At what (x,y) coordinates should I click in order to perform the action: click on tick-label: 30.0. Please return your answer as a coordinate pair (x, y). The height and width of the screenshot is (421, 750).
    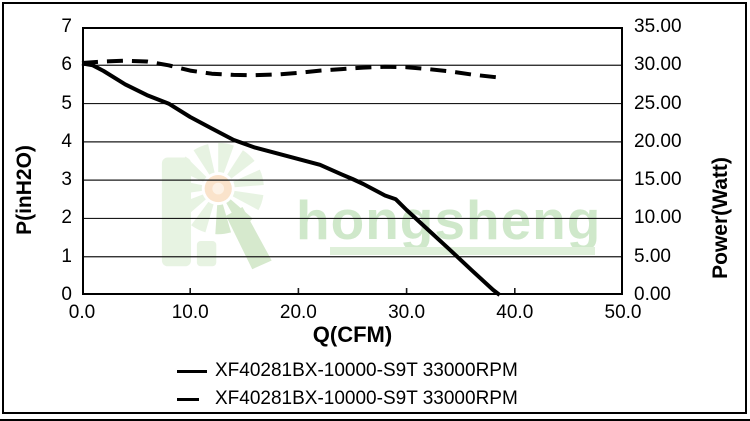
    Looking at the image, I should click on (407, 312).